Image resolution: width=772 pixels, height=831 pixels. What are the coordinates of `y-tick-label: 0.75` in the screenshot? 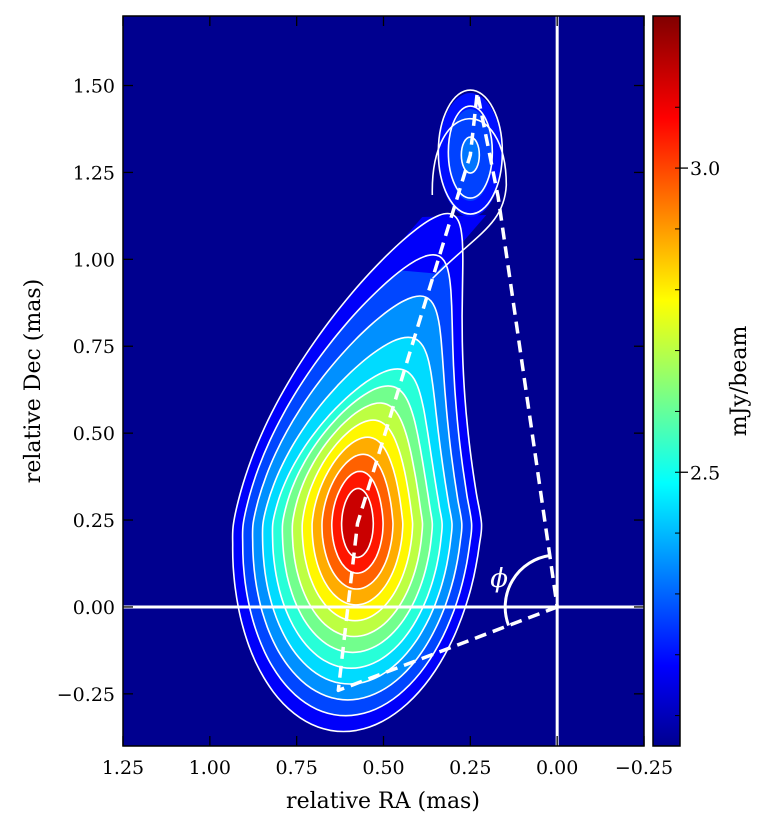 It's located at (94, 347).